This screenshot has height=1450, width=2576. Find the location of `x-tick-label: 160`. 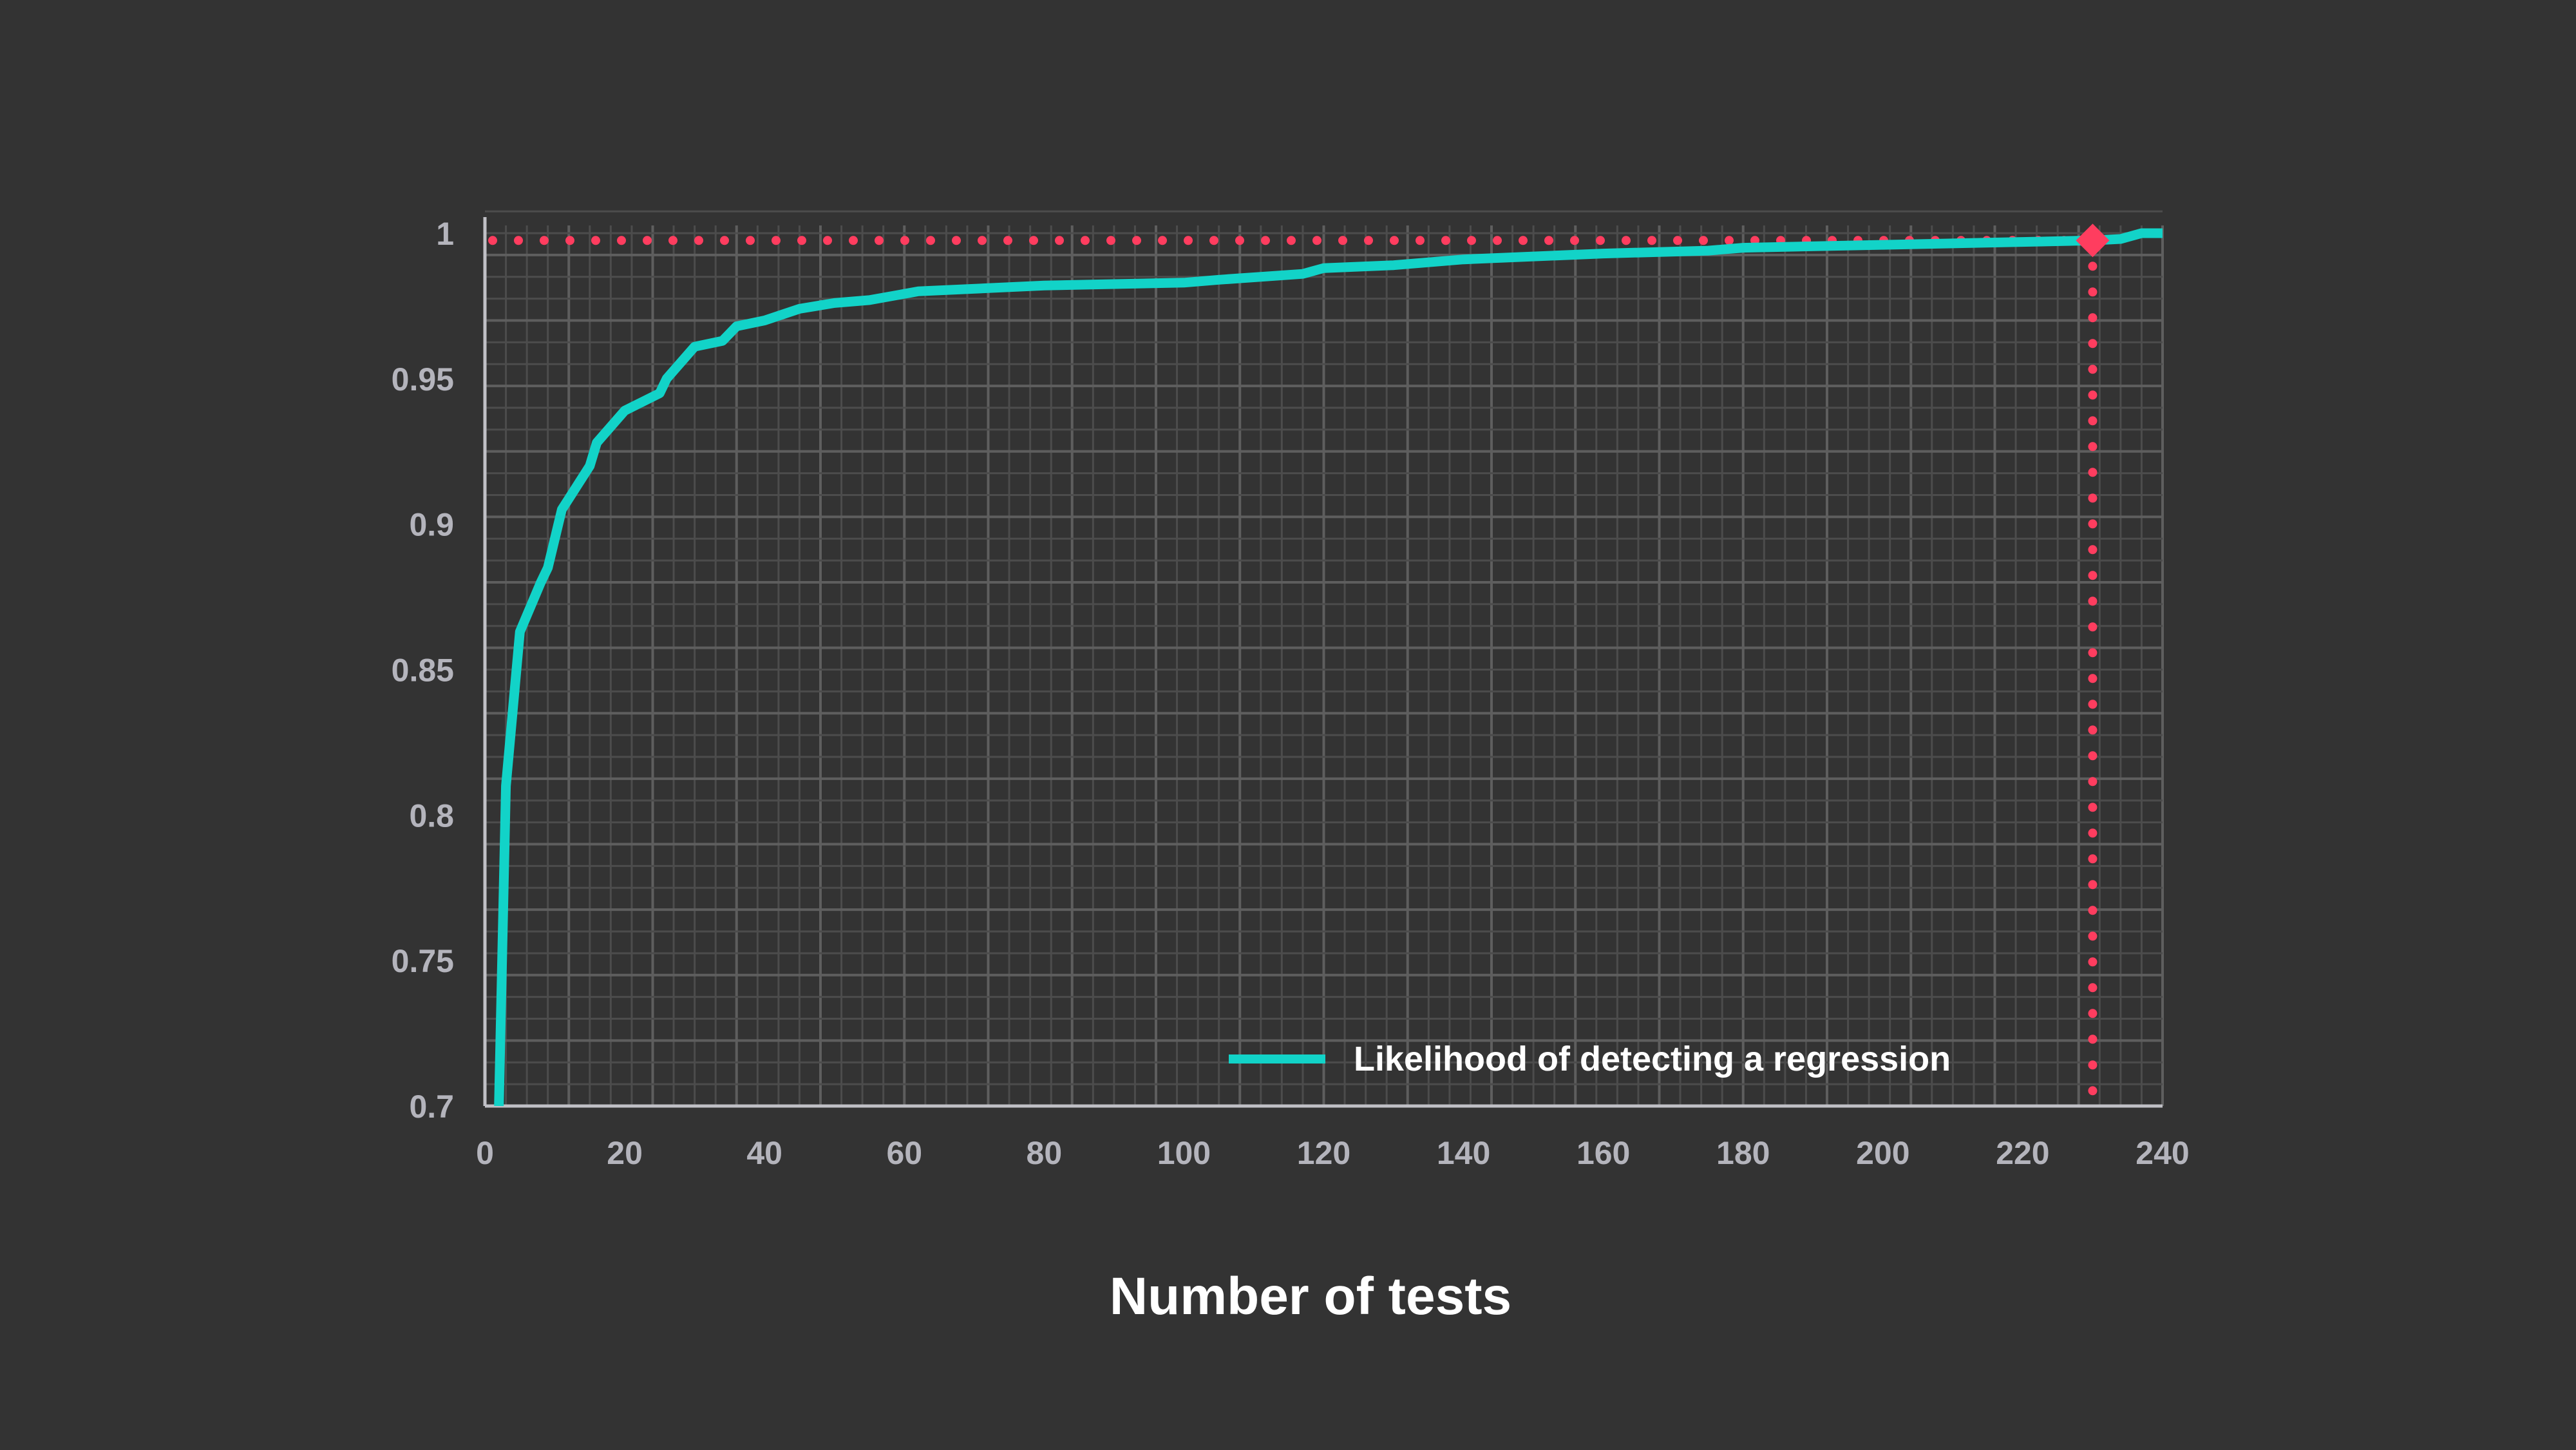

x-tick-label: 160 is located at coordinates (1603, 1153).